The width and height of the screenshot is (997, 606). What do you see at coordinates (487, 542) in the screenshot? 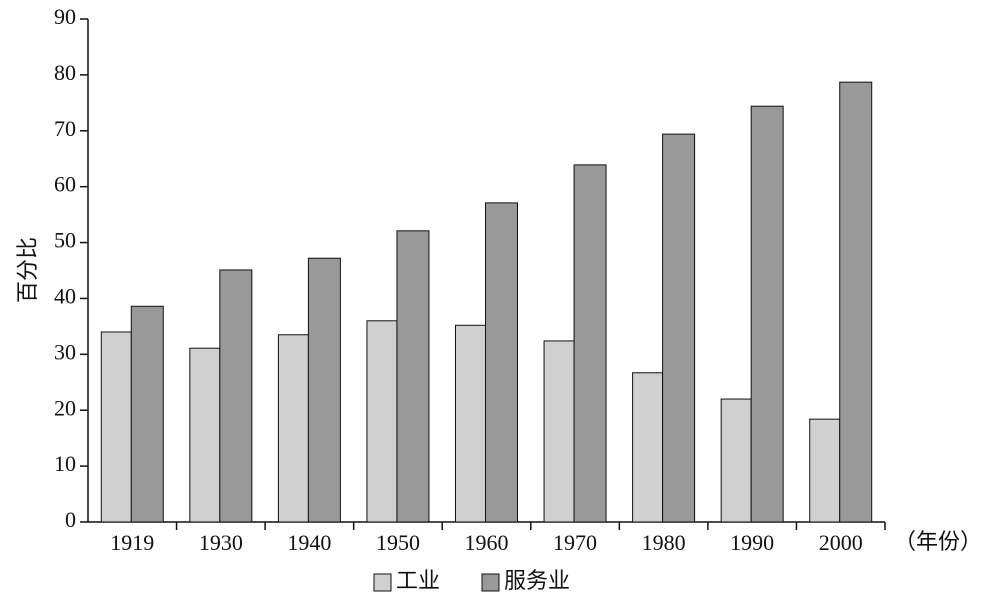
I see `x-tick-label: 1960` at bounding box center [487, 542].